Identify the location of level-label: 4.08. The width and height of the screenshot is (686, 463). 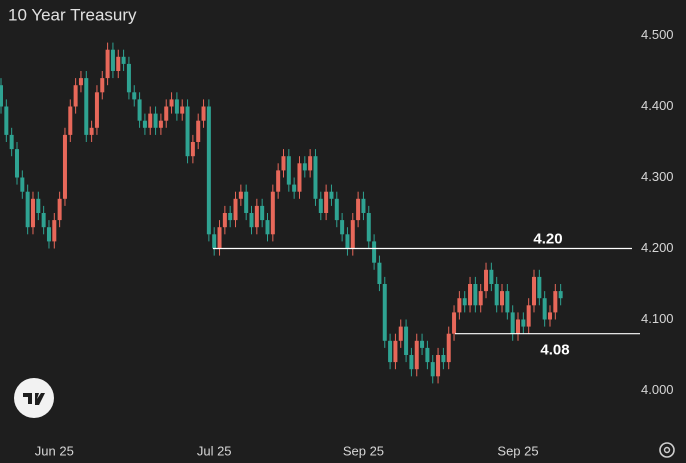
(554, 350).